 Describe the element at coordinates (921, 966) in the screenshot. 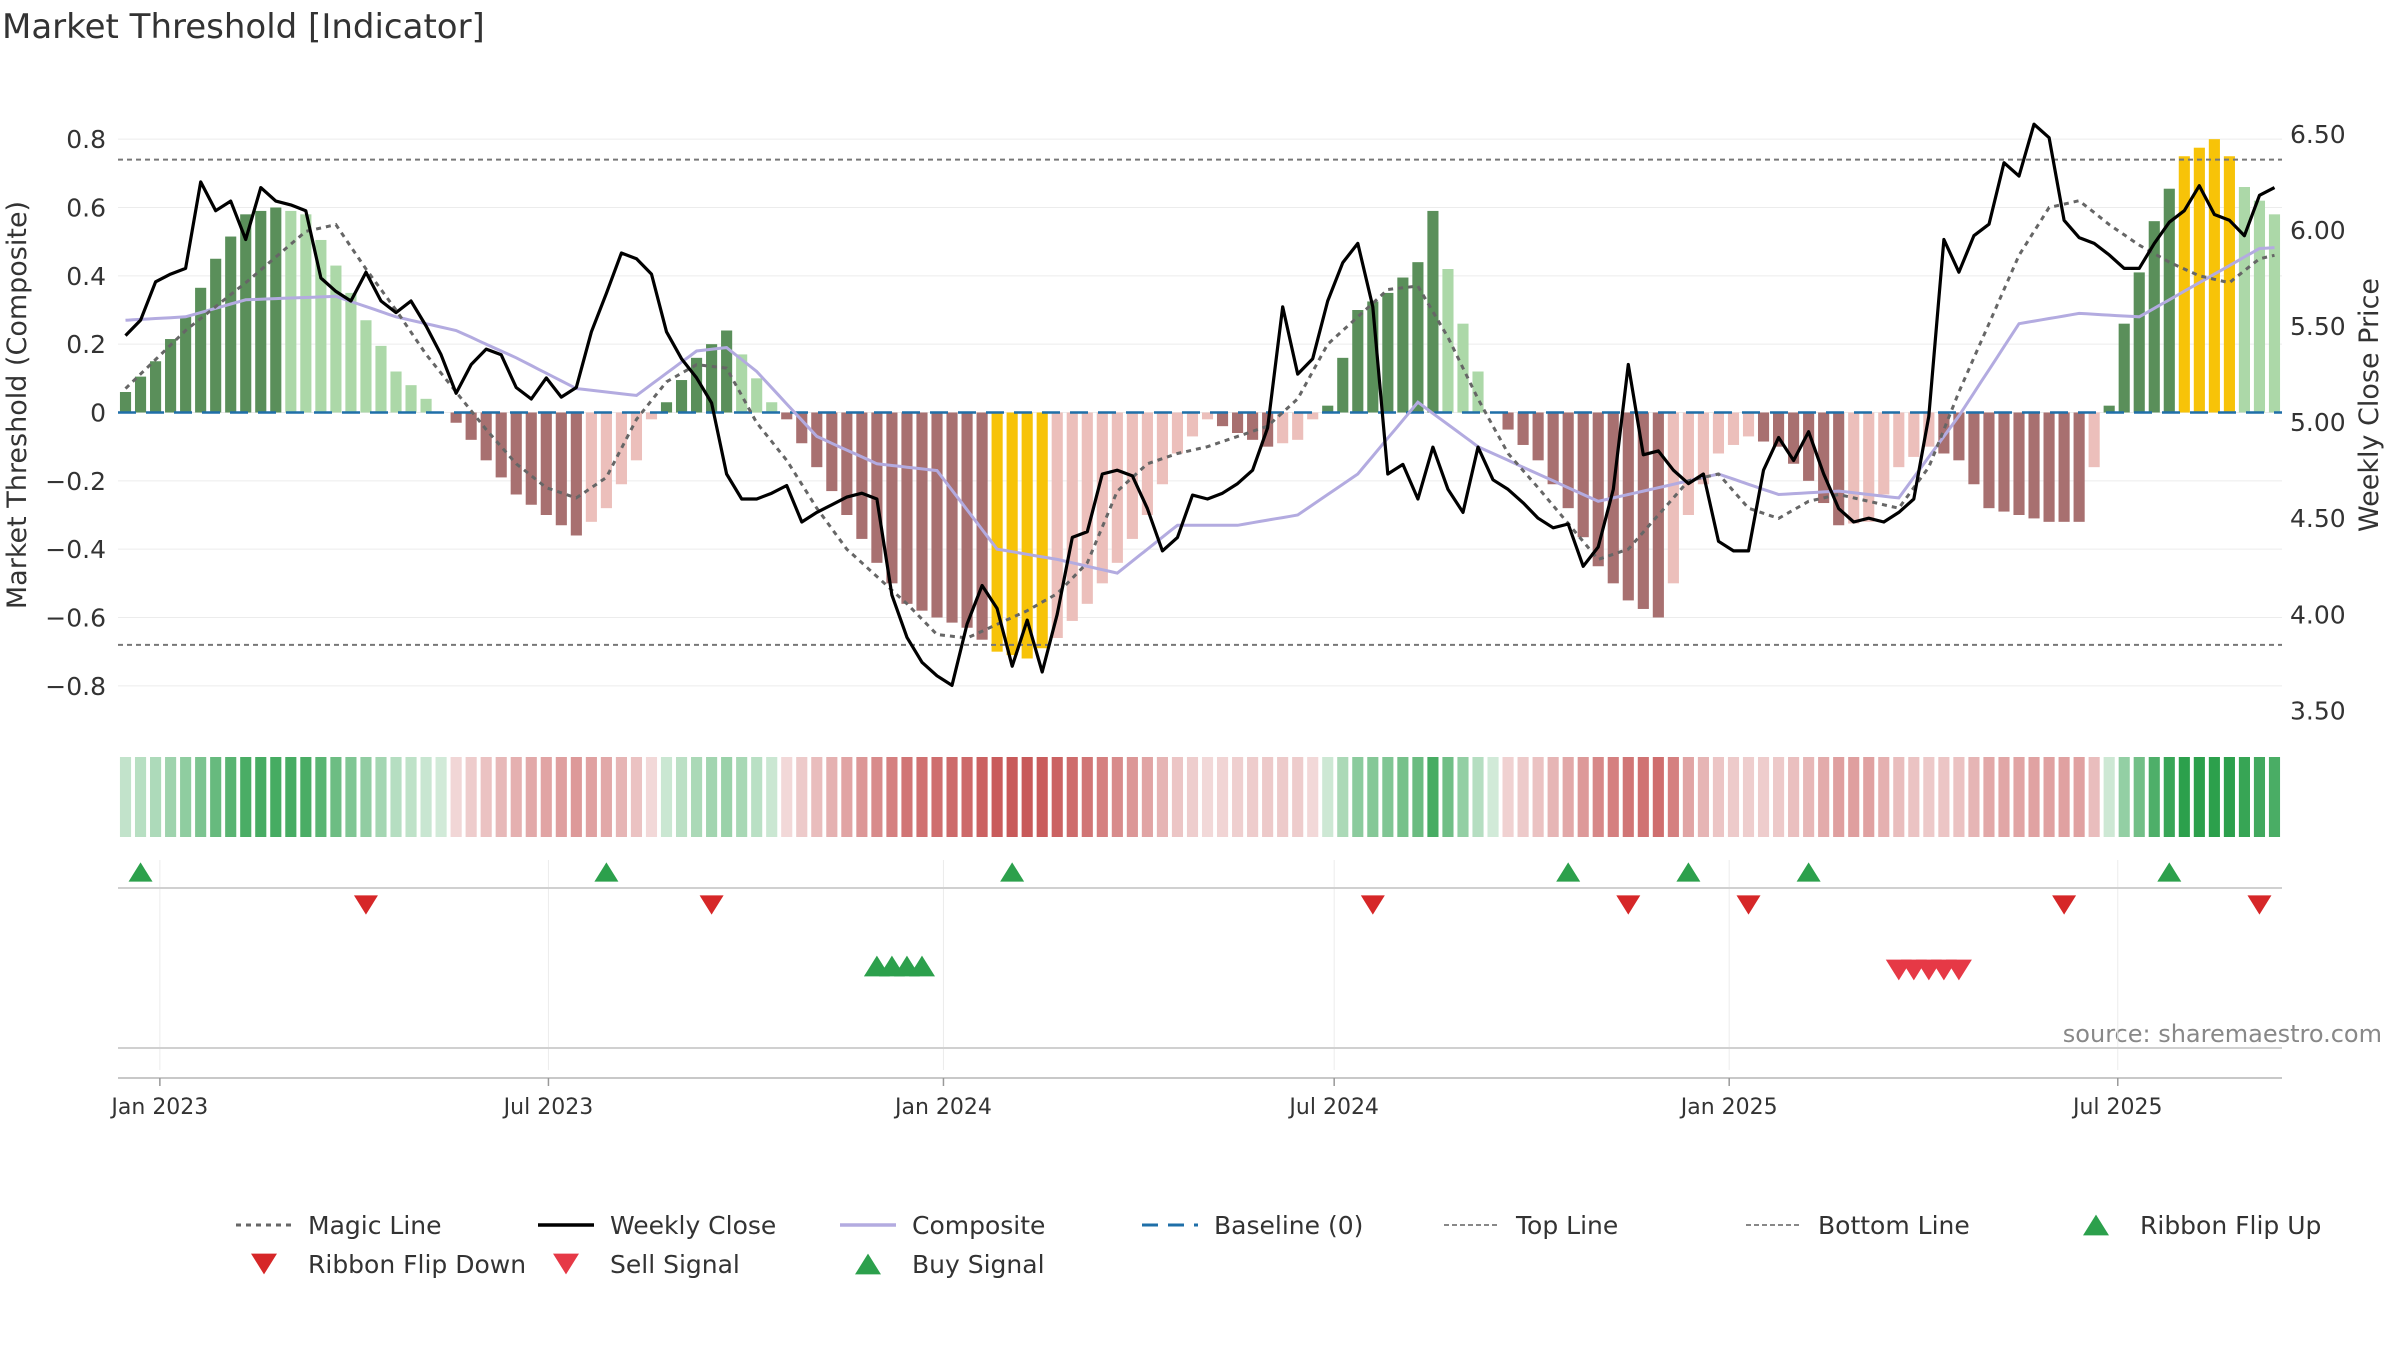

I see `buy-signal-marker` at that location.